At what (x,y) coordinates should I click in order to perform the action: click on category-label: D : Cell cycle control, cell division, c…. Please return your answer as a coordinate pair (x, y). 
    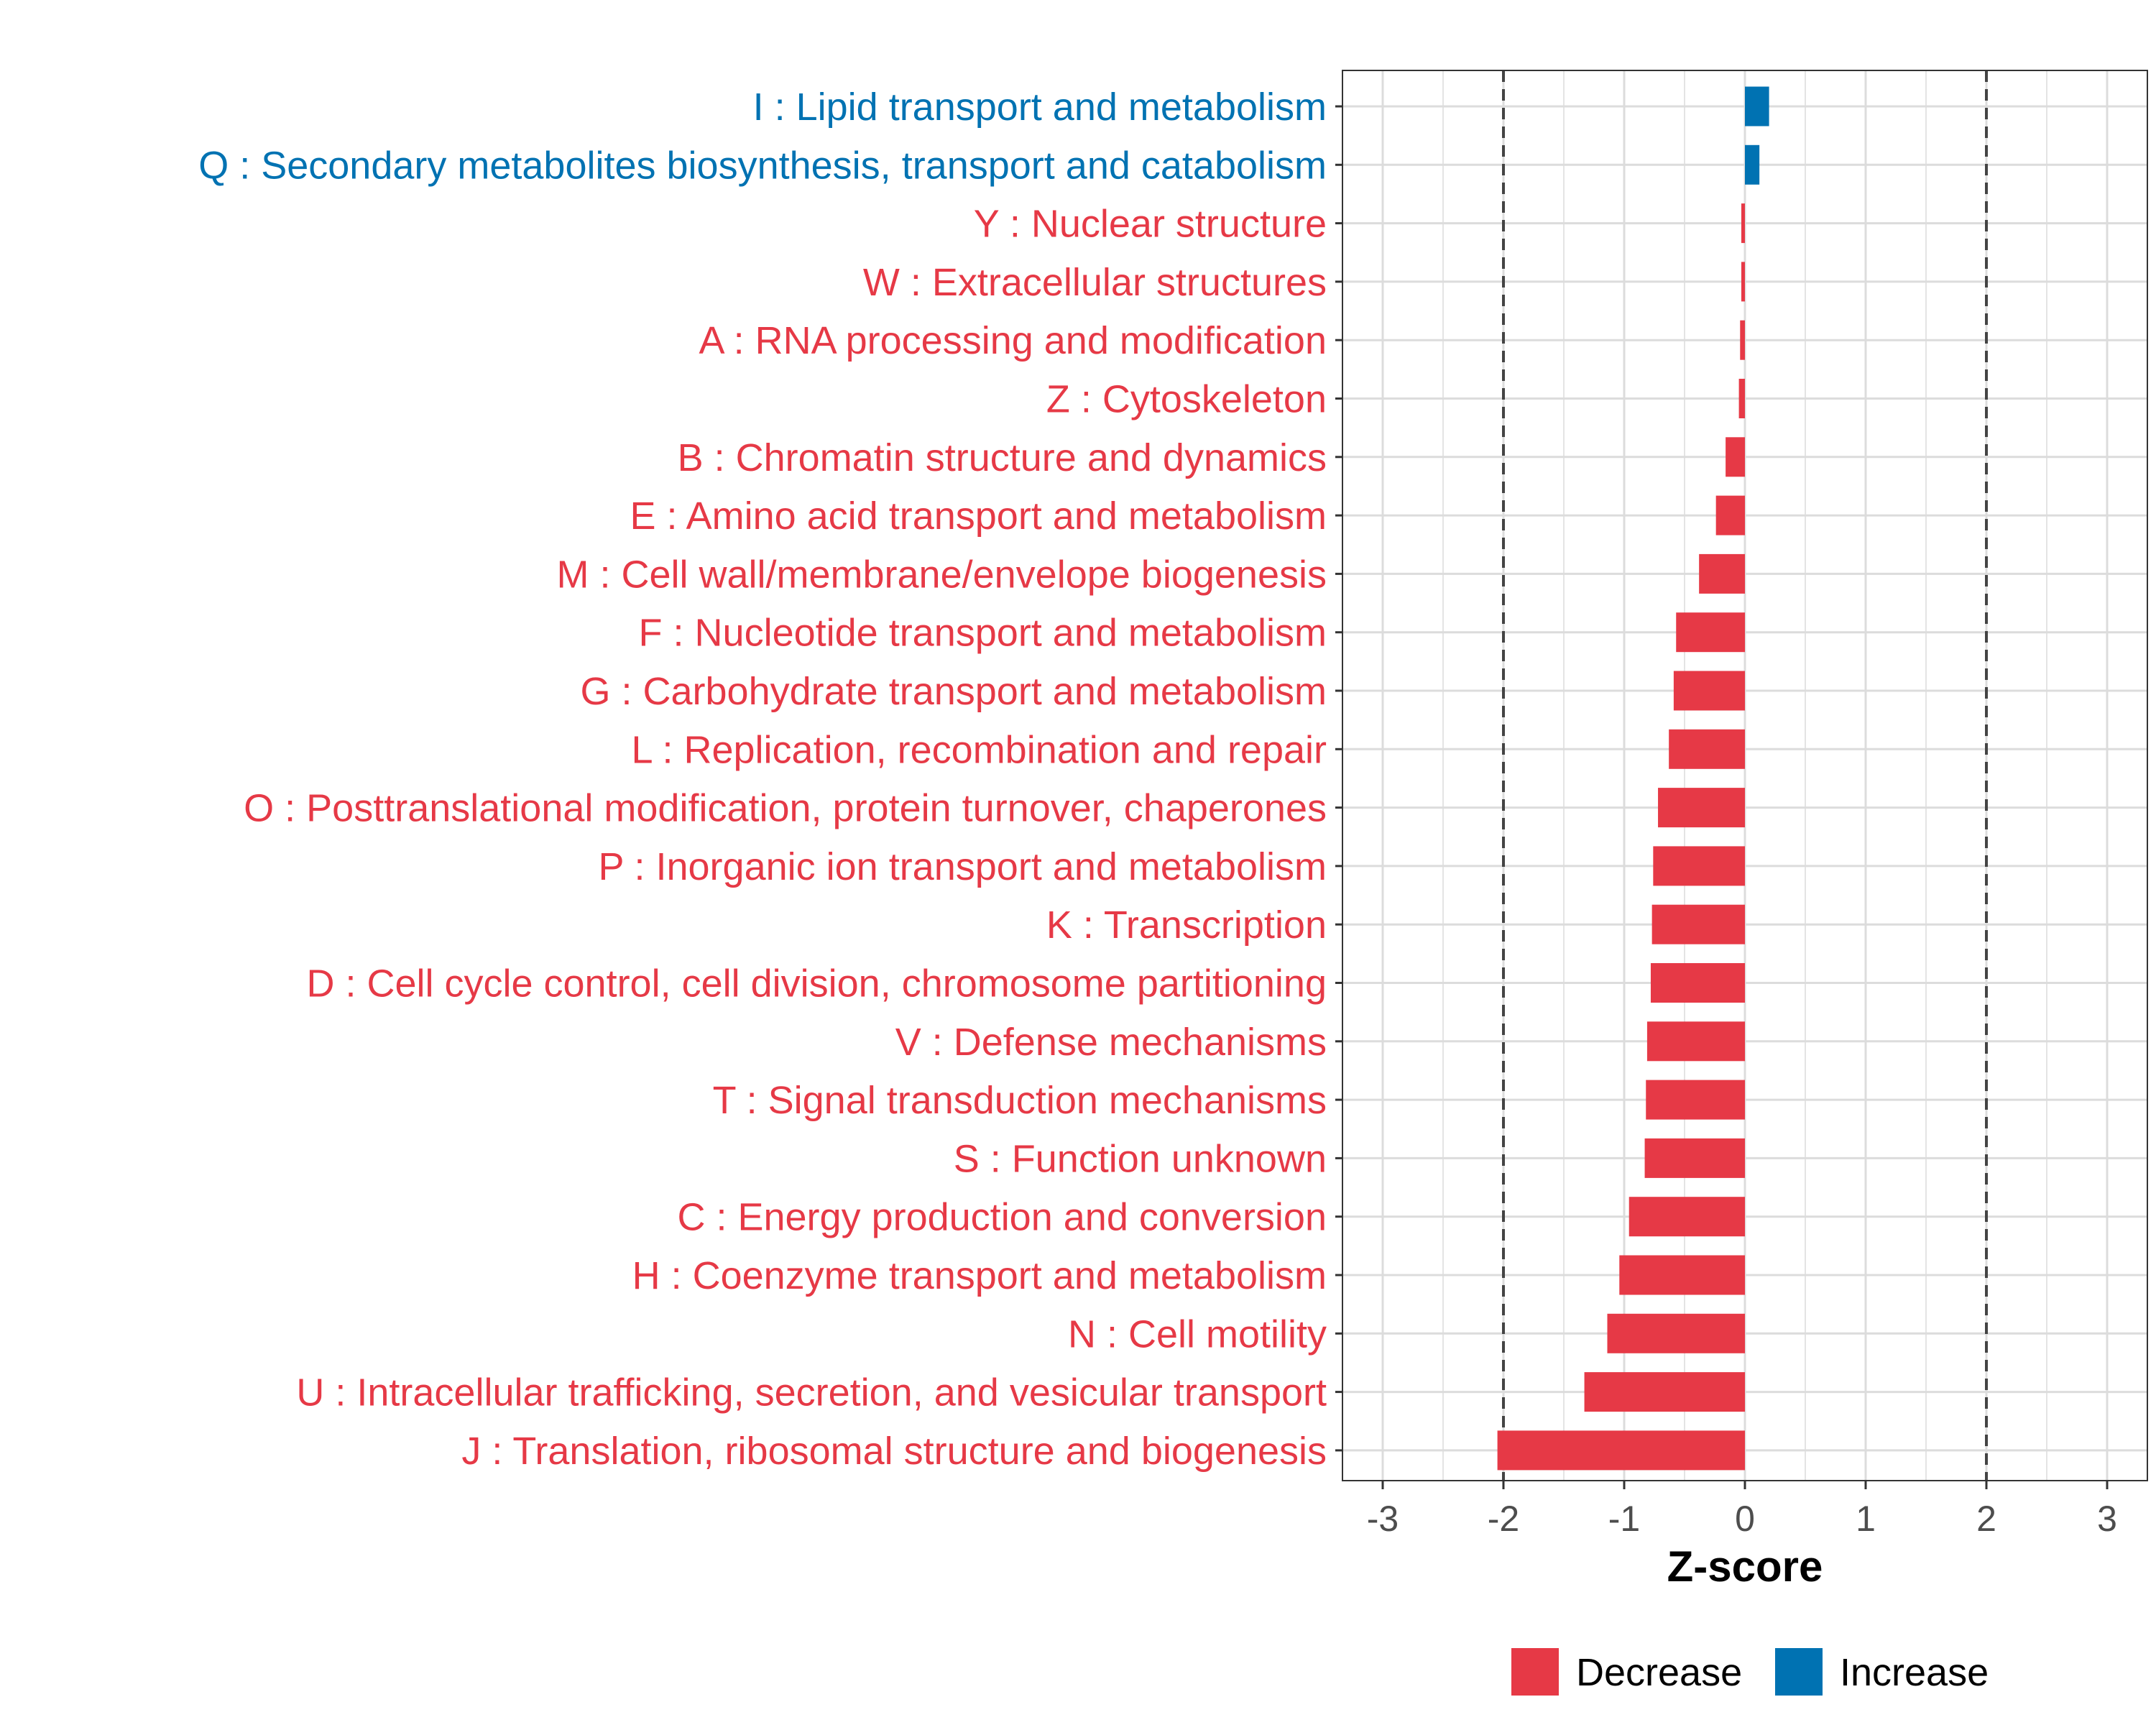
    Looking at the image, I should click on (817, 984).